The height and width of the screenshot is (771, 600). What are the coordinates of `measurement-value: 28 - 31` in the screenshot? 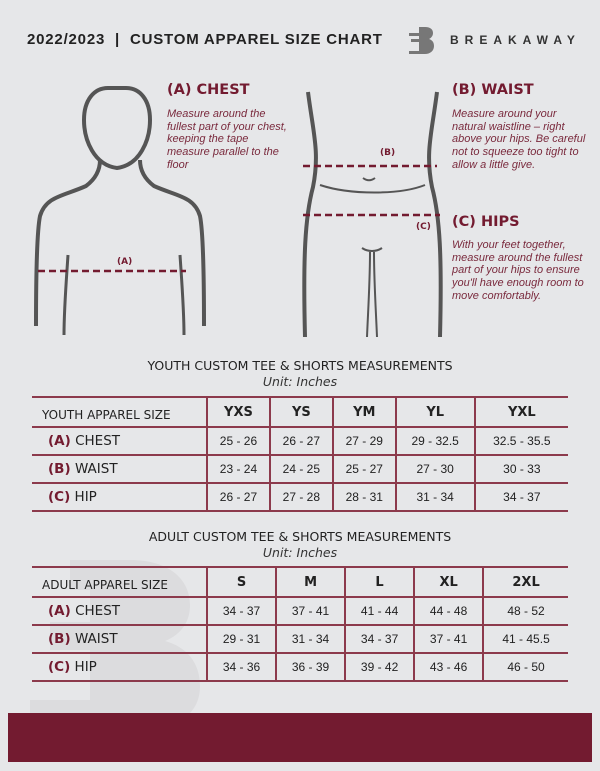 It's located at (363, 497).